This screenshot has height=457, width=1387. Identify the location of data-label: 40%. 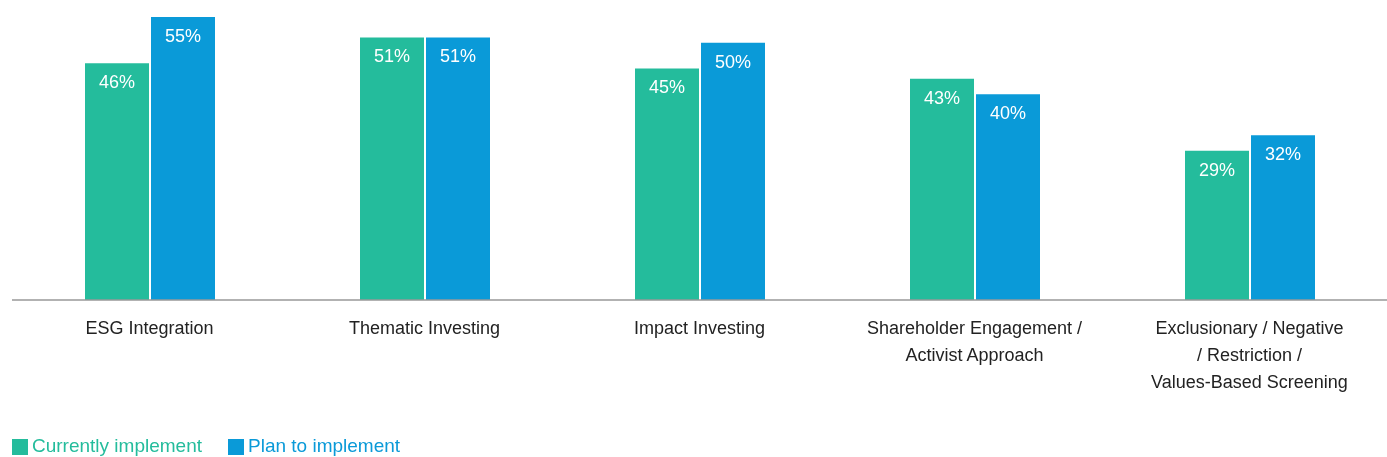
(1008, 112).